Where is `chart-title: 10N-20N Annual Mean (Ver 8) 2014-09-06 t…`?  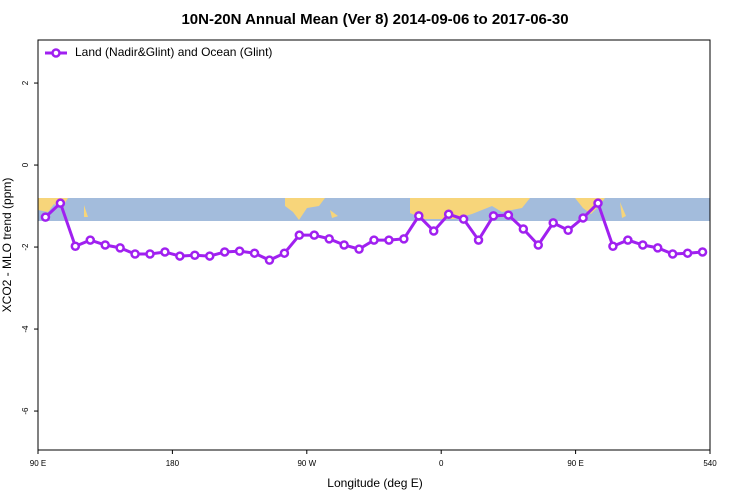 chart-title: 10N-20N Annual Mean (Ver 8) 2014-09-06 t… is located at coordinates (374, 19).